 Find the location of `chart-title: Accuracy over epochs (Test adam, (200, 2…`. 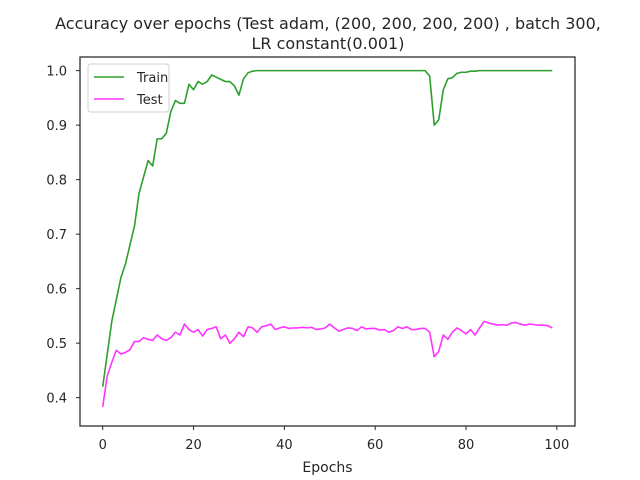

chart-title: Accuracy over epochs (Test adam, (200, 2… is located at coordinates (328, 23).